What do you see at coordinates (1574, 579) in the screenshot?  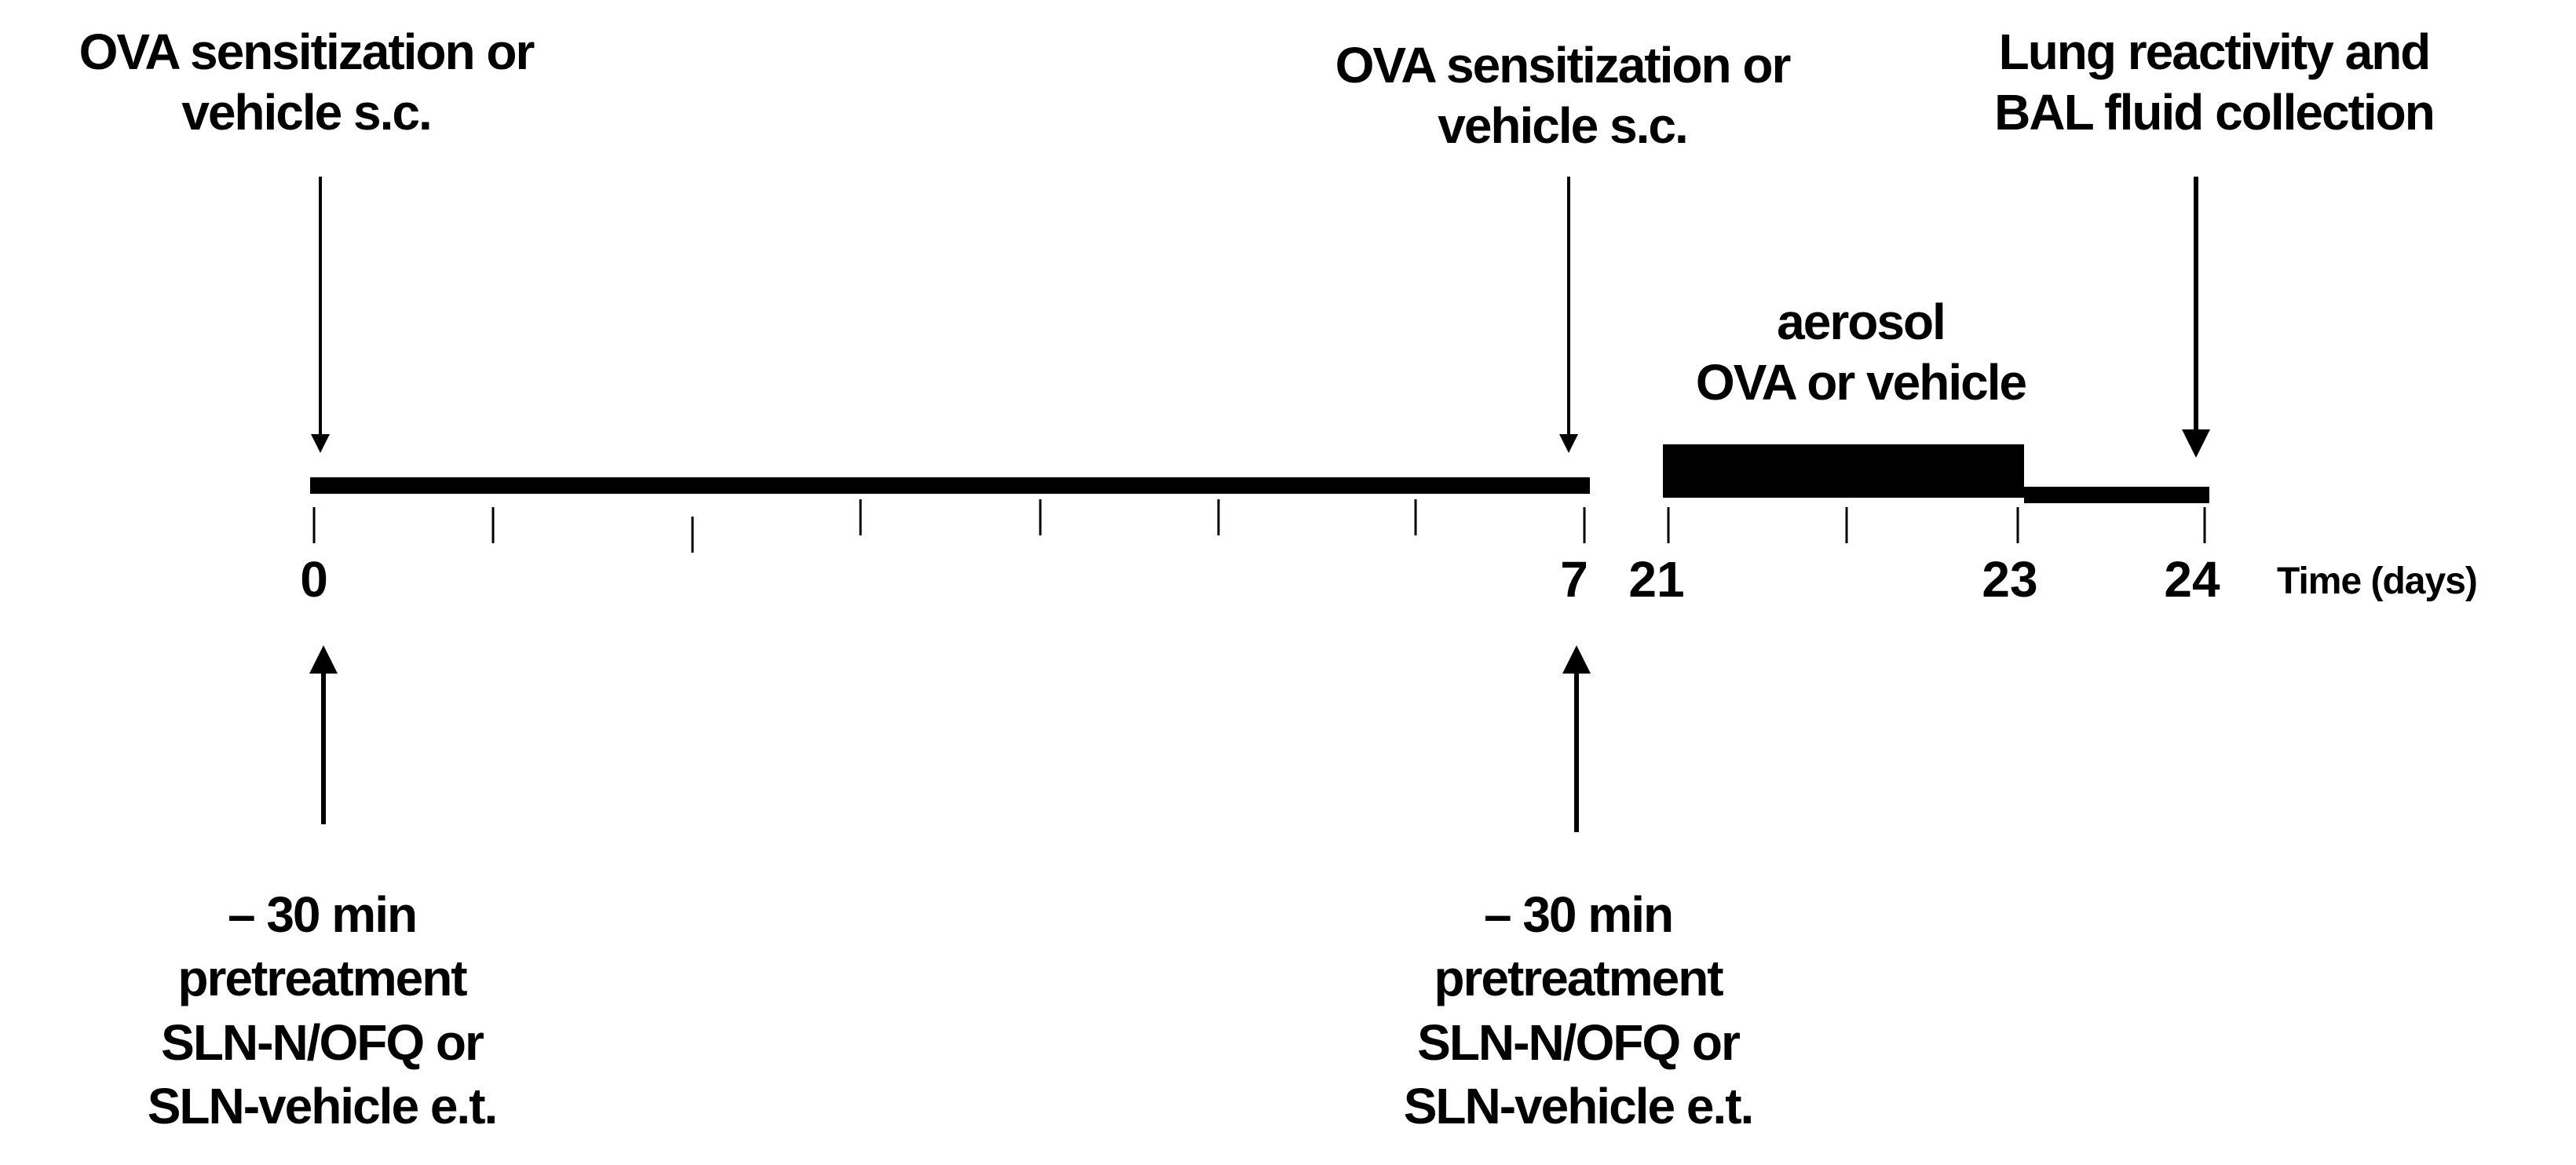 I see `tick-label-day7: 7` at bounding box center [1574, 579].